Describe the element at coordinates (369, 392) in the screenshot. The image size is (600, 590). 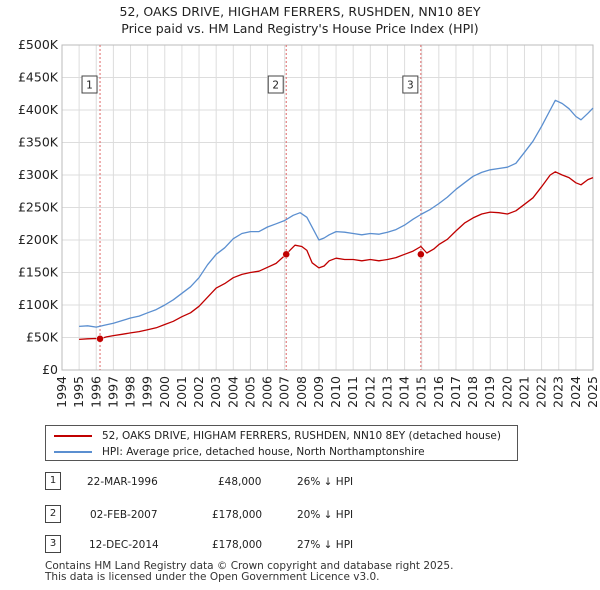
I see `x-tick-label: 2012` at that location.